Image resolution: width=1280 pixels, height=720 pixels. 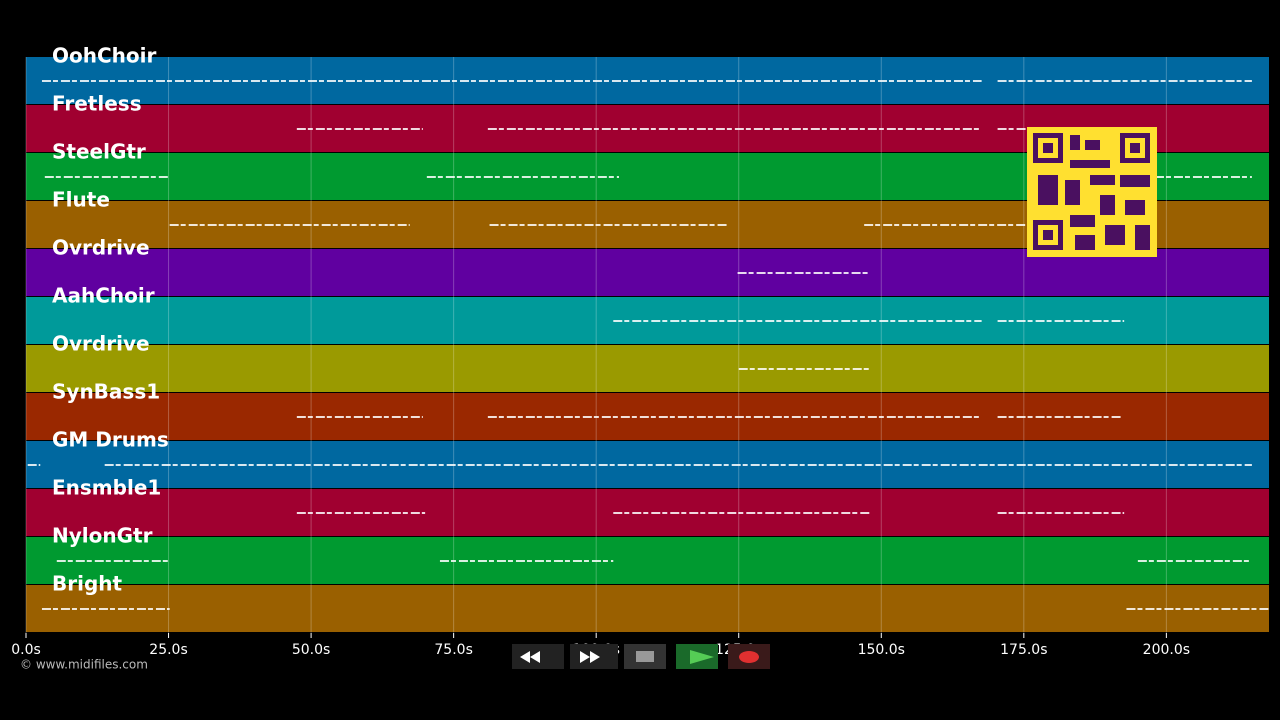 What do you see at coordinates (97, 104) in the screenshot?
I see `track-name: Fretless` at bounding box center [97, 104].